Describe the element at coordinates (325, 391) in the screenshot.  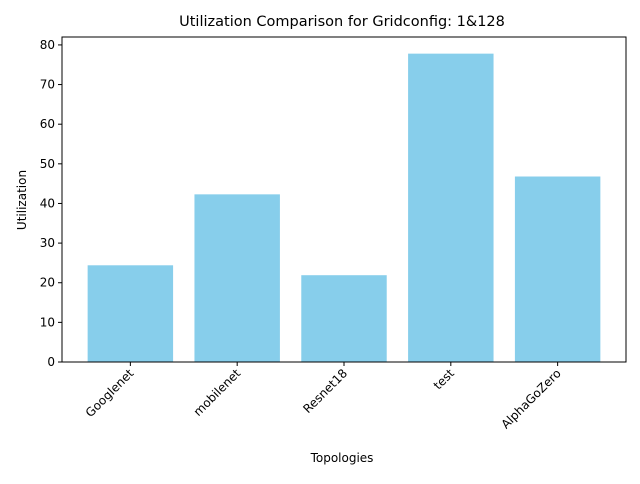
I see `x-tick-label-resnet18: Resnet18` at that location.